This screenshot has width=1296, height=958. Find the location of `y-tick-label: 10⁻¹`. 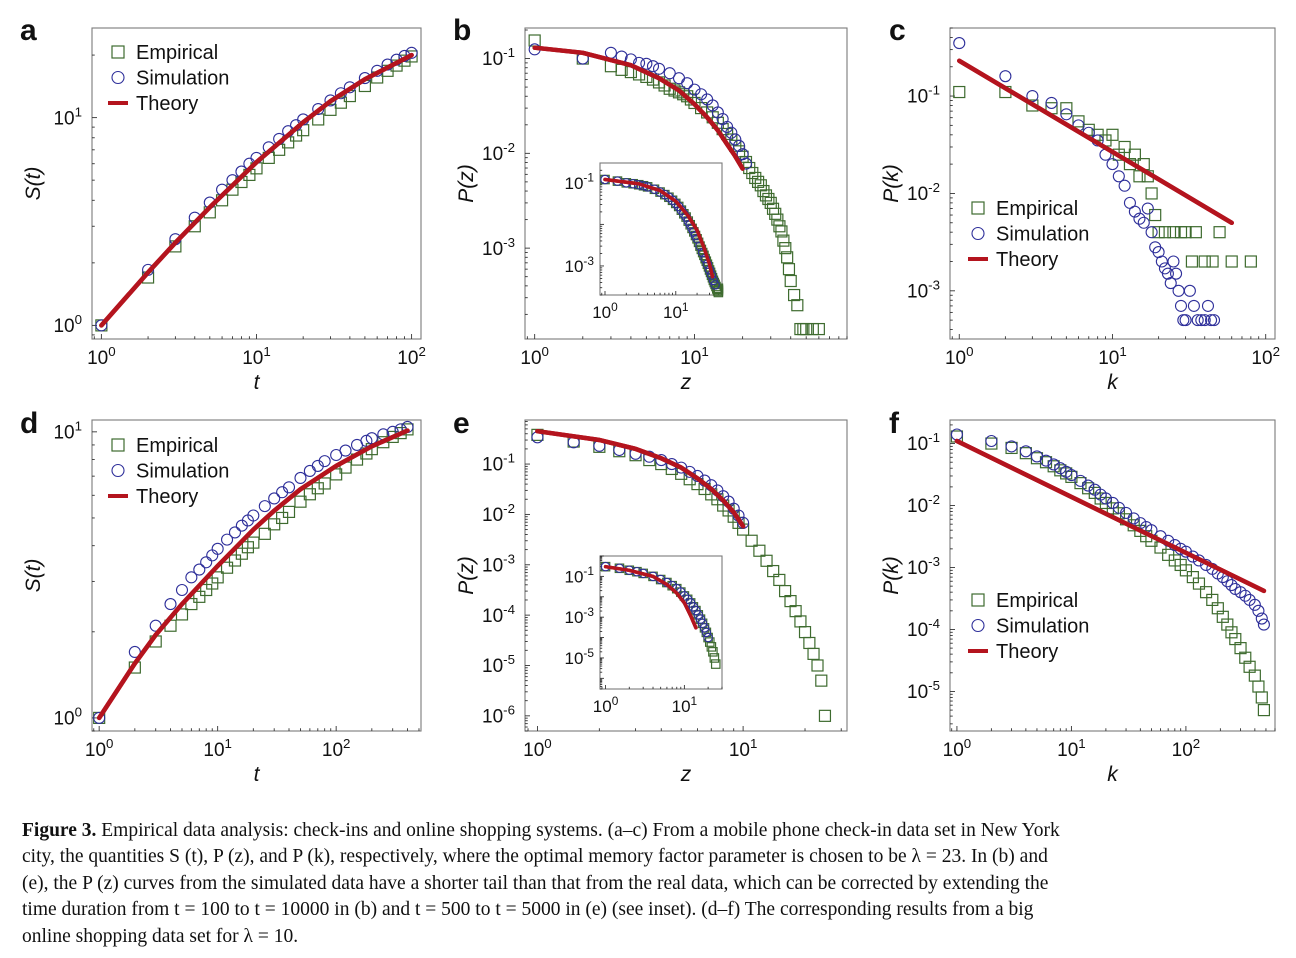

y-tick-label: 10⁻¹ is located at coordinates (498, 463).